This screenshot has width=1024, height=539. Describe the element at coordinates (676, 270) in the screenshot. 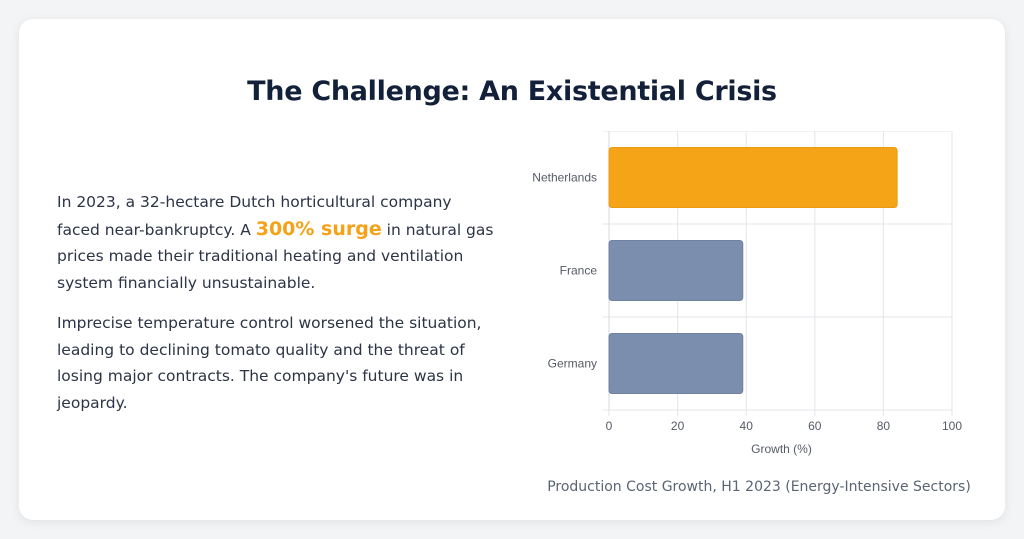

I see `bar-france` at that location.